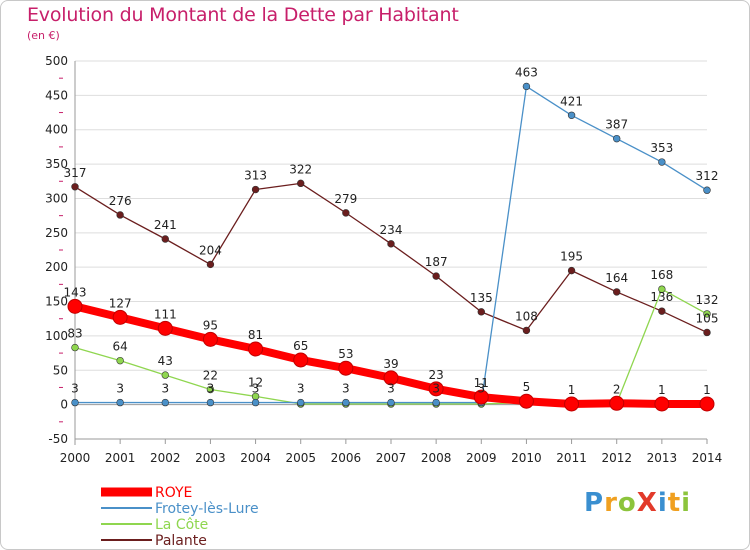  What do you see at coordinates (210, 325) in the screenshot?
I see `data-label: 95` at bounding box center [210, 325].